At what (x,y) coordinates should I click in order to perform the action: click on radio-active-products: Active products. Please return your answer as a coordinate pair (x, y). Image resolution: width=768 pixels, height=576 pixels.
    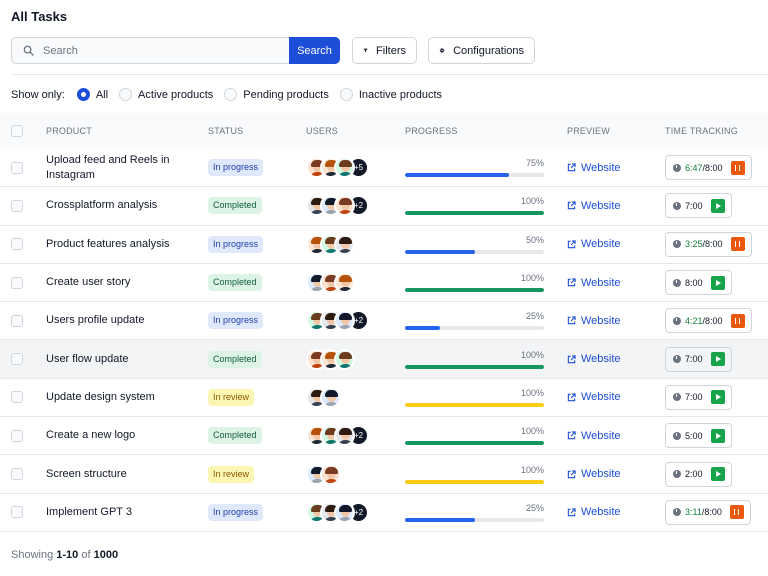
    Looking at the image, I should click on (166, 94).